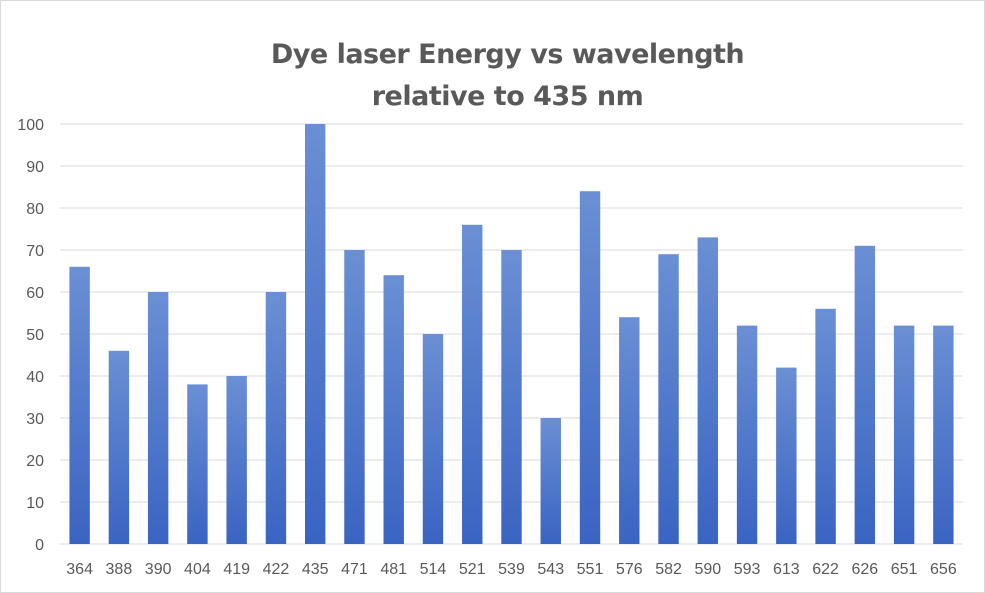 This screenshot has width=985, height=593. Describe the element at coordinates (197, 569) in the screenshot. I see `x-tick-label: 404` at that location.